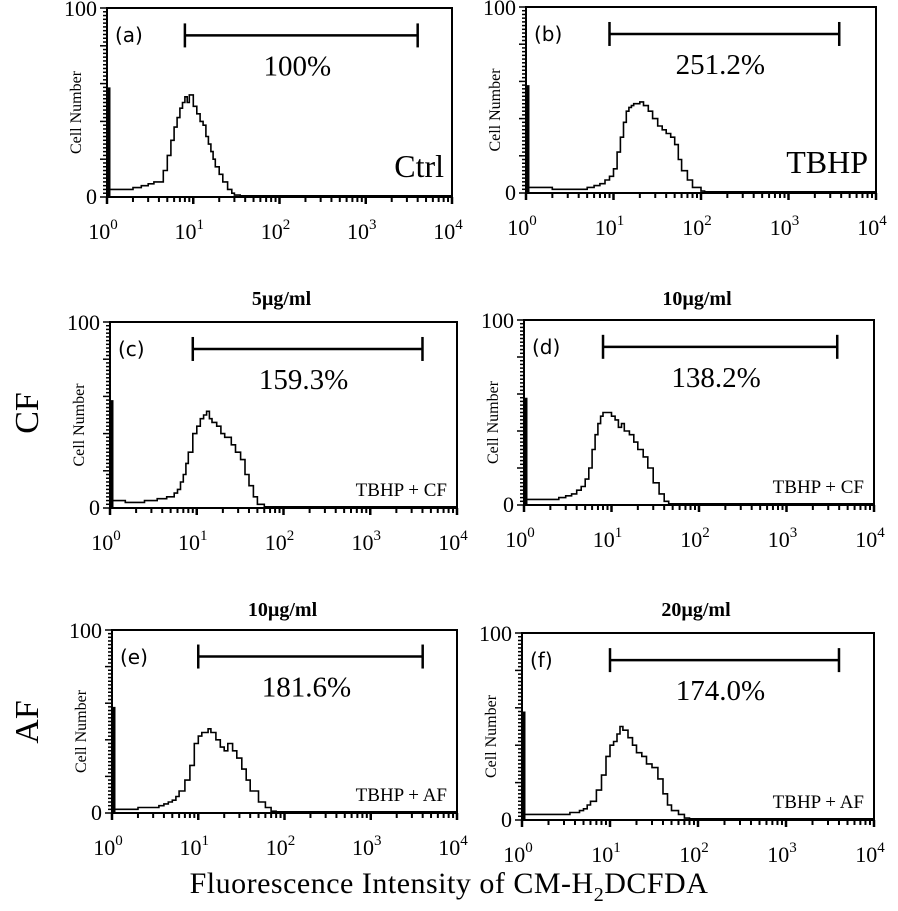  I want to click on panel-d-xtick-label: 10⁴, so click(870, 538).